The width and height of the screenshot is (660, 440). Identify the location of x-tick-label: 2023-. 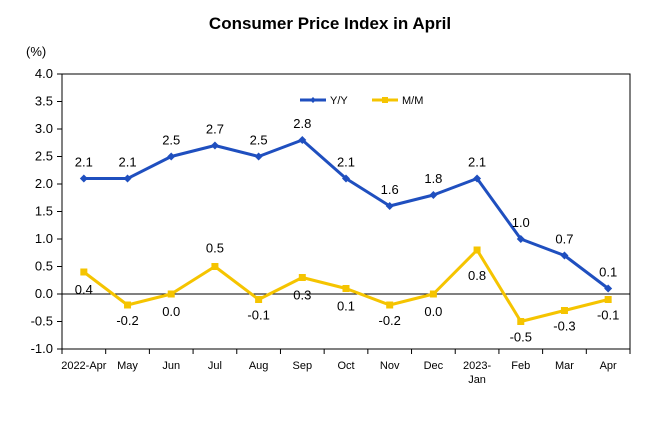
(477, 366).